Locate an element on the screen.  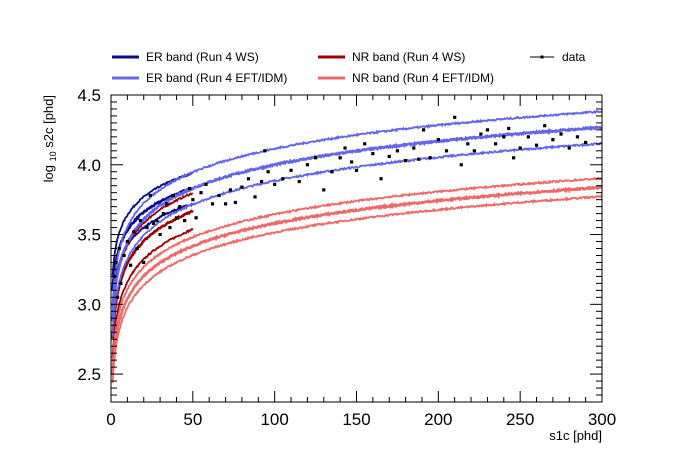
y-tick-label-4: 4.0 is located at coordinates (89, 165).